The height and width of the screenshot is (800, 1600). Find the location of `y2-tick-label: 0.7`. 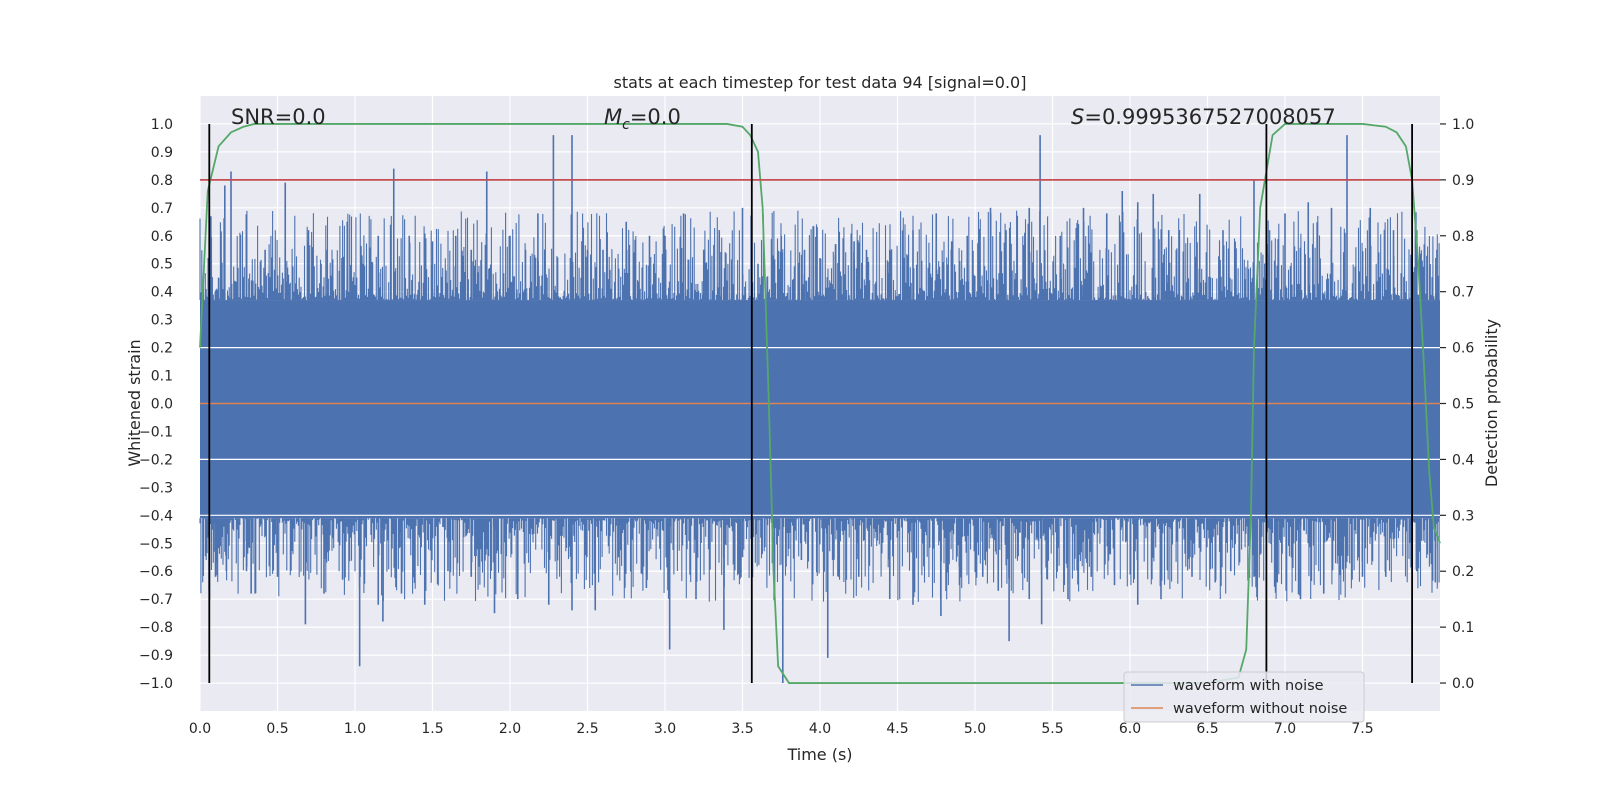

y2-tick-label: 0.7 is located at coordinates (1463, 293).